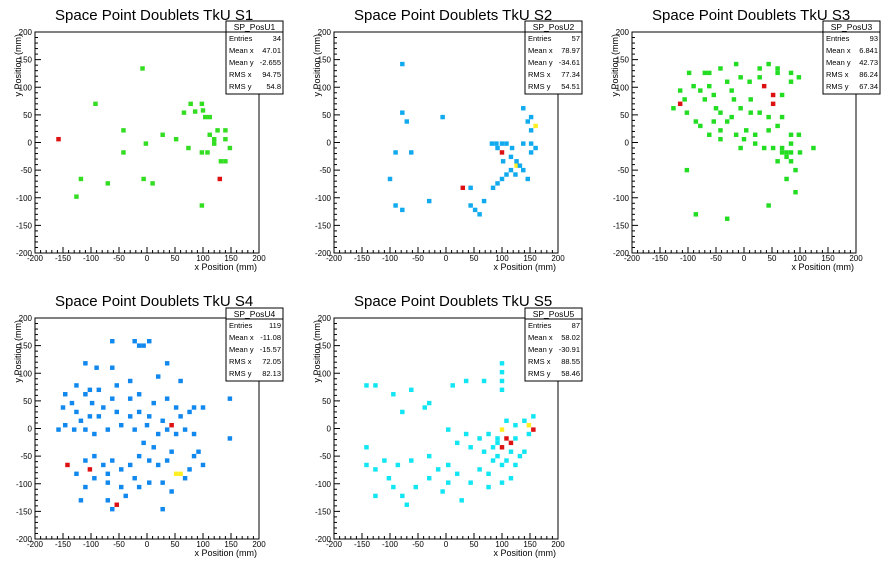 The width and height of the screenshot is (896, 574). Describe the element at coordinates (241, 62) in the screenshot. I see `stats-label: Mean y` at that location.